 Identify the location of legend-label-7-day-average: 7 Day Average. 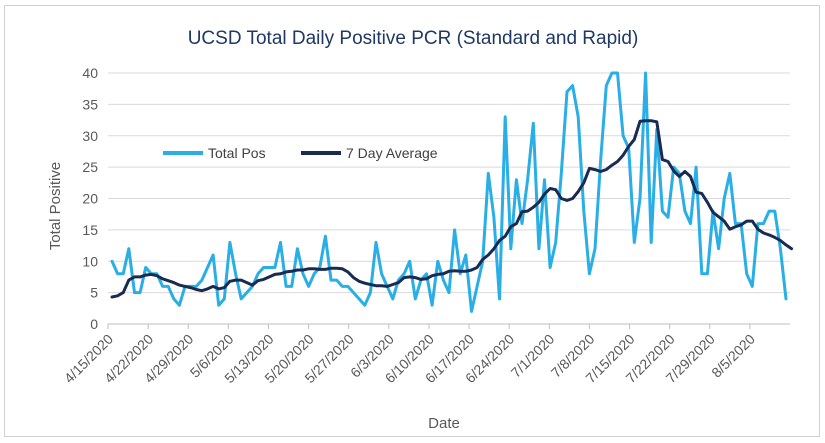
(392, 153).